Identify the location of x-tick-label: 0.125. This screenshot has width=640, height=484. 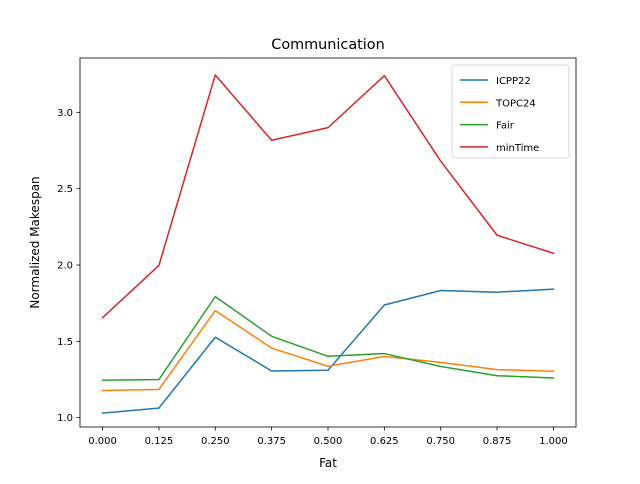
(159, 441).